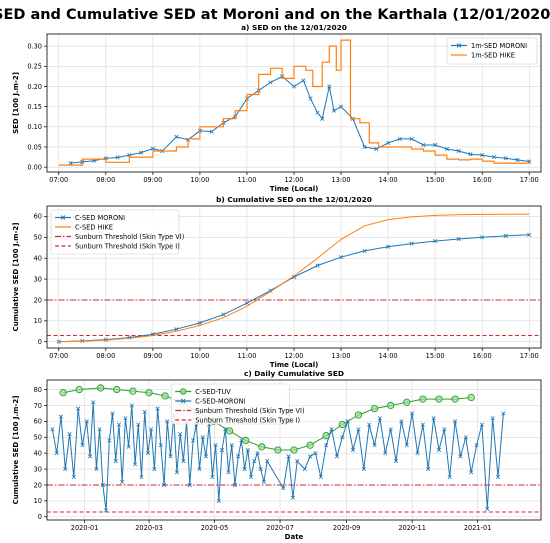  Describe the element at coordinates (478, 528) in the screenshot. I see `x-tick-label: 2021-01` at that location.